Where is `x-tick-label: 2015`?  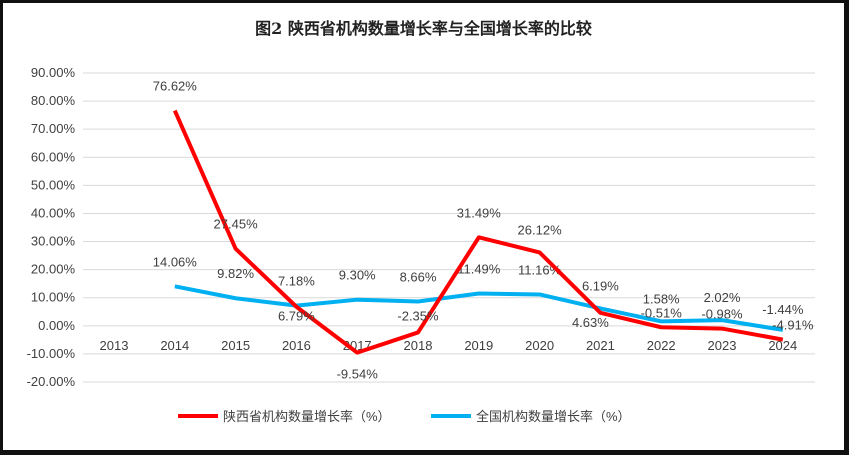
x-tick-label: 2015 is located at coordinates (235, 345).